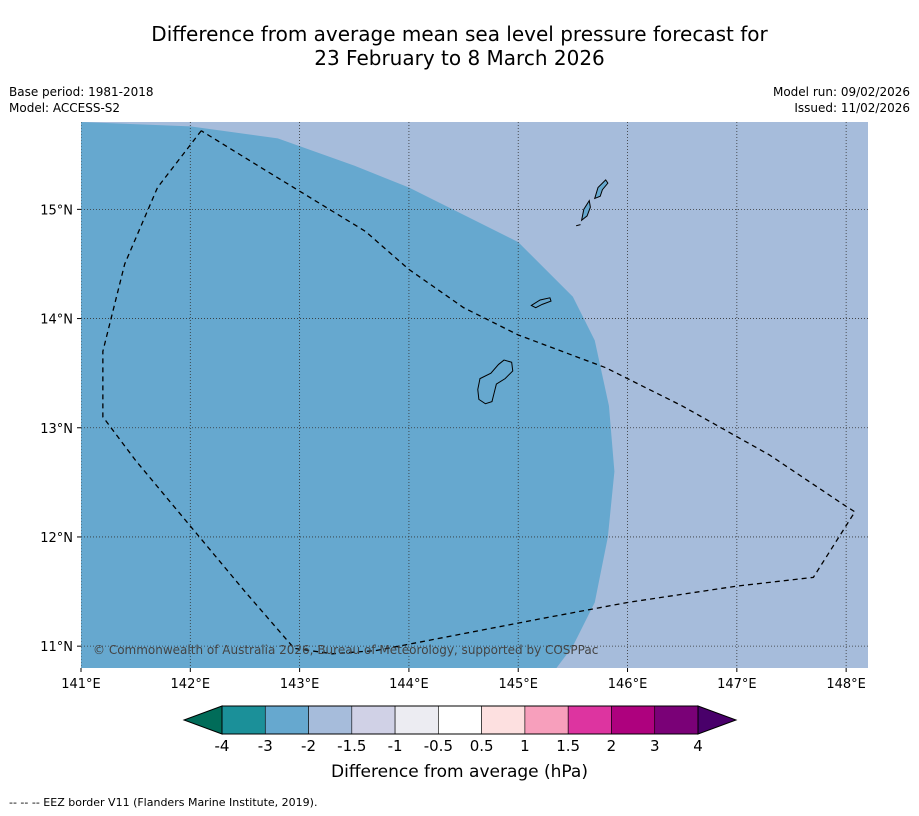 The height and width of the screenshot is (816, 919). Describe the element at coordinates (612, 746) in the screenshot. I see `colorbar-tick-label: 2` at that location.